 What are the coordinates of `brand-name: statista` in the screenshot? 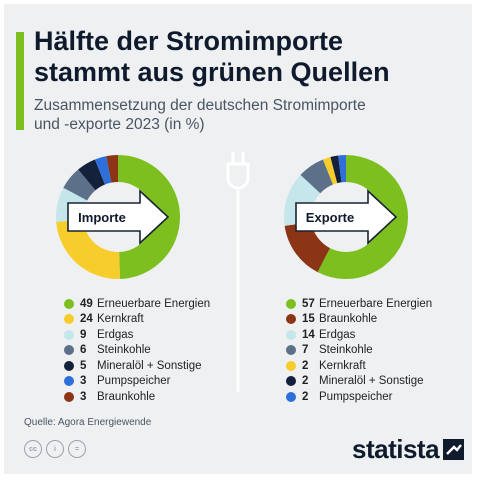 It's located at (396, 449).